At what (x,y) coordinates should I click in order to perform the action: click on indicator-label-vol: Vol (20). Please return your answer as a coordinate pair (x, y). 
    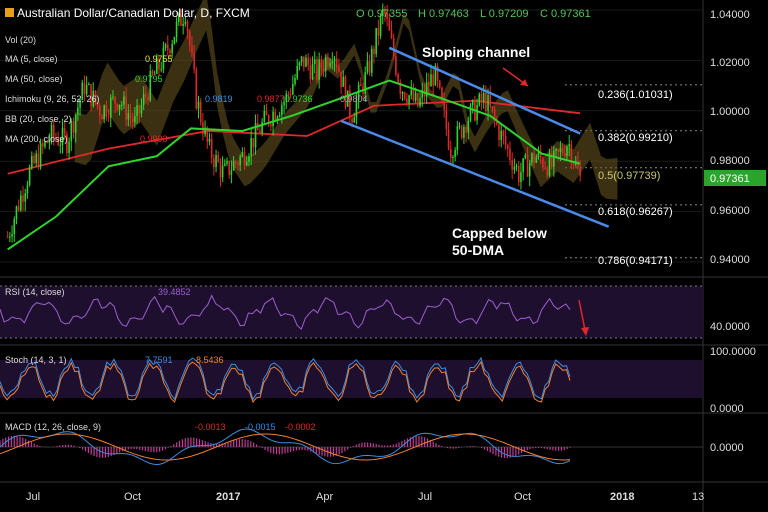
    Looking at the image, I should click on (20, 40).